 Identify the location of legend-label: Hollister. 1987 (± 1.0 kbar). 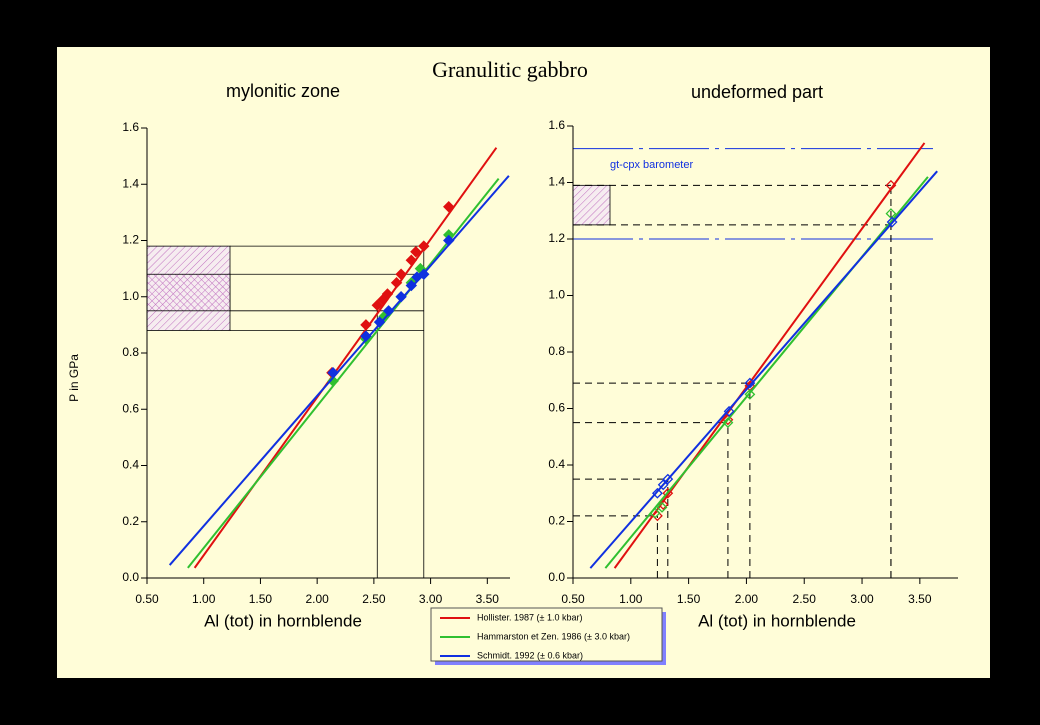
(530, 617).